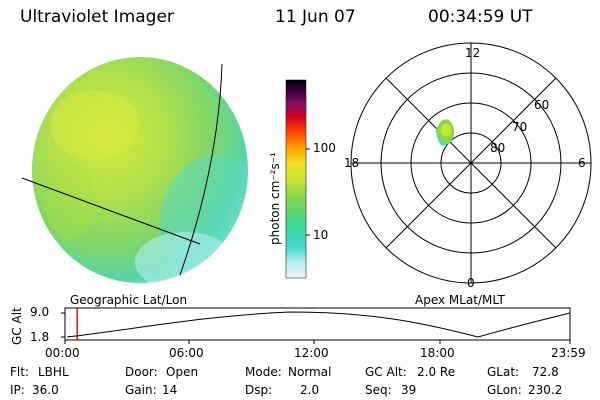 This screenshot has height=400, width=600. I want to click on info-door-label: Door:, so click(141, 372).